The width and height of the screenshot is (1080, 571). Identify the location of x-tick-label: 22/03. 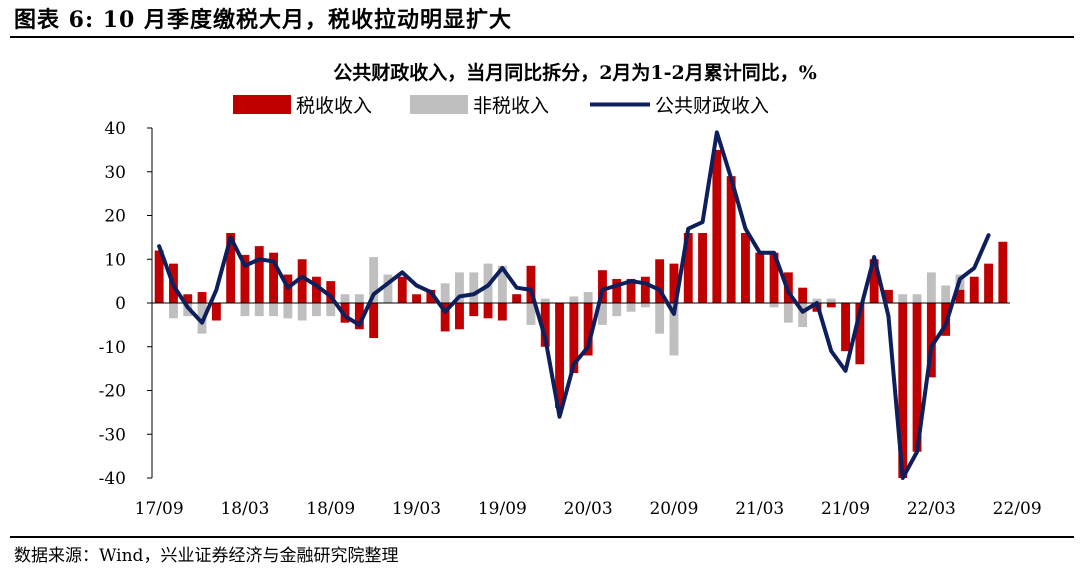
(931, 509).